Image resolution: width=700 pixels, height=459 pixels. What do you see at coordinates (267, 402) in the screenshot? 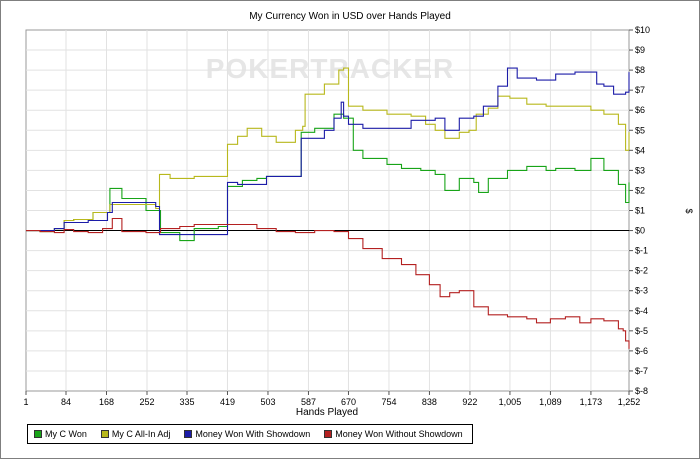
I see `x-tick-label: 503` at bounding box center [267, 402].